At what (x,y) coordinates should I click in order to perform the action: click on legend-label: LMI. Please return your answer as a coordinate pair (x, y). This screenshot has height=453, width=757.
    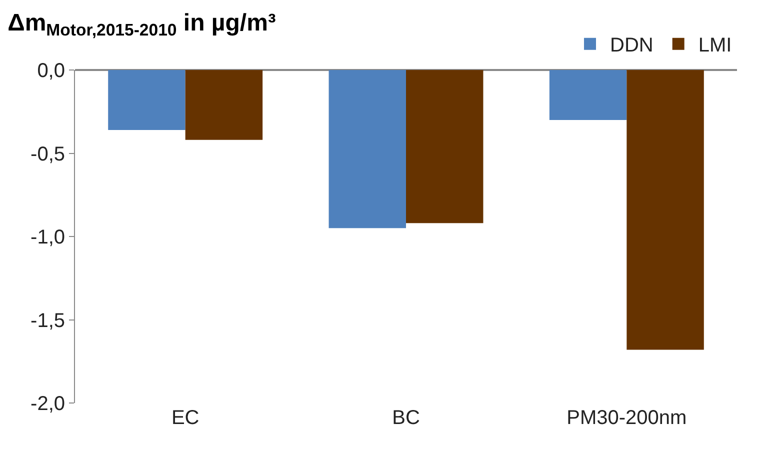
    Looking at the image, I should click on (715, 45).